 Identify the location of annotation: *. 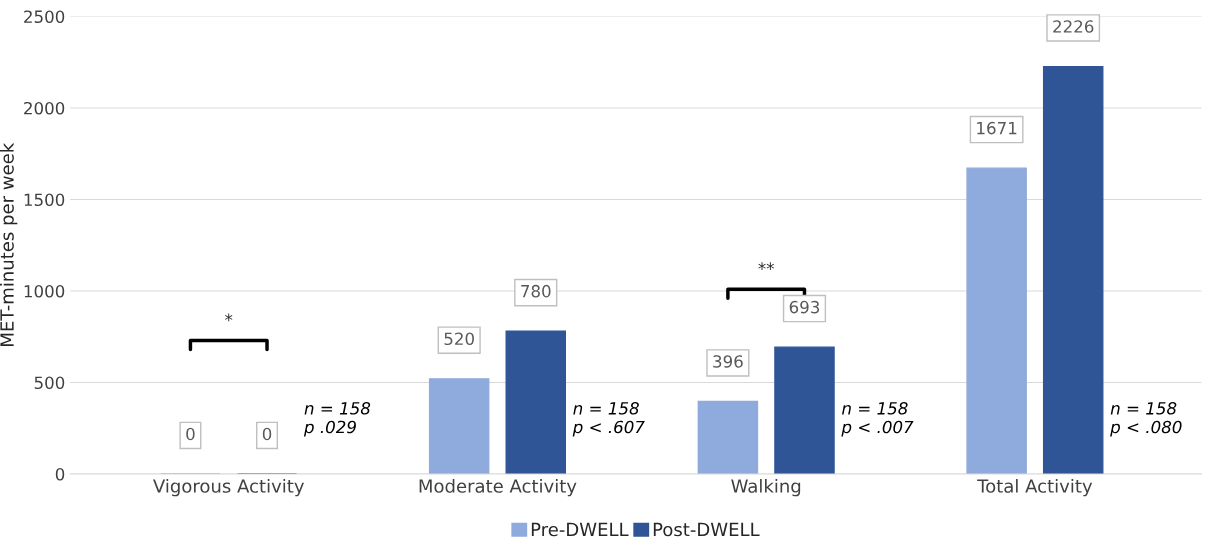
(229, 317).